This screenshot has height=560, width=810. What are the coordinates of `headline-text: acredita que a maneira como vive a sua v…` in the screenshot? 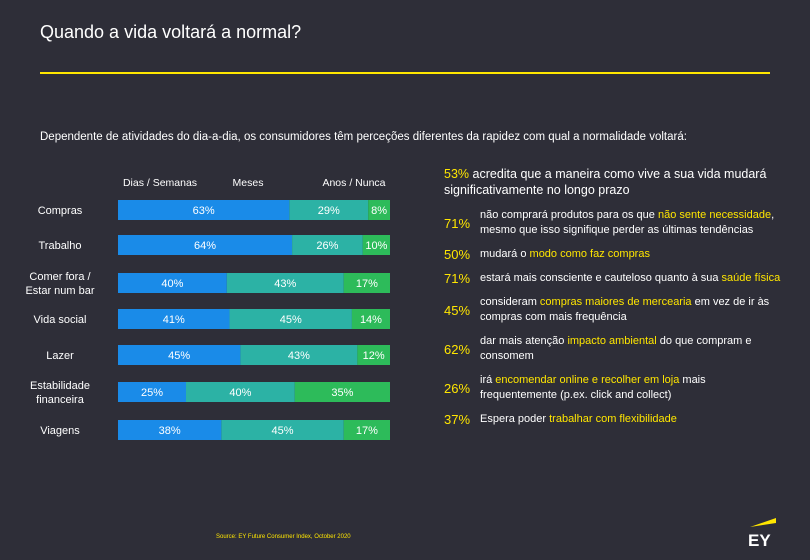 It's located at (605, 182).